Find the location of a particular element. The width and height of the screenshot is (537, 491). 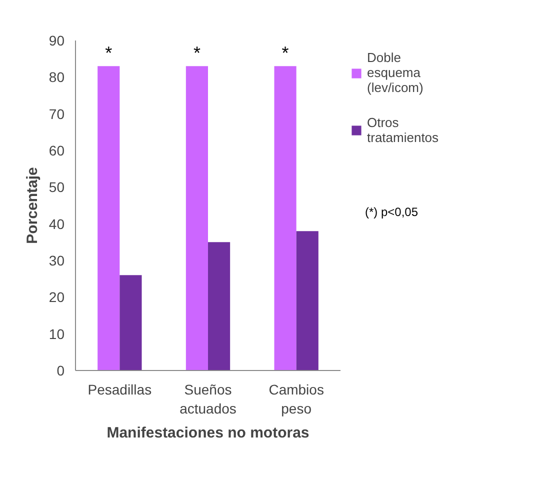

y-tick-label: 90 is located at coordinates (56, 40).